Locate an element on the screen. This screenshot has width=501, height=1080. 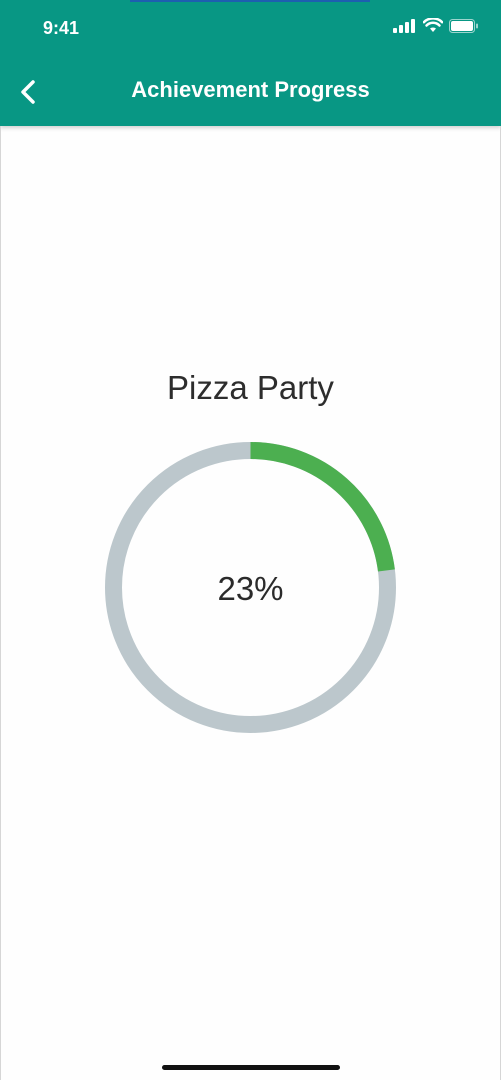
app-header: 9:41 Achievement P is located at coordinates (250, 63).